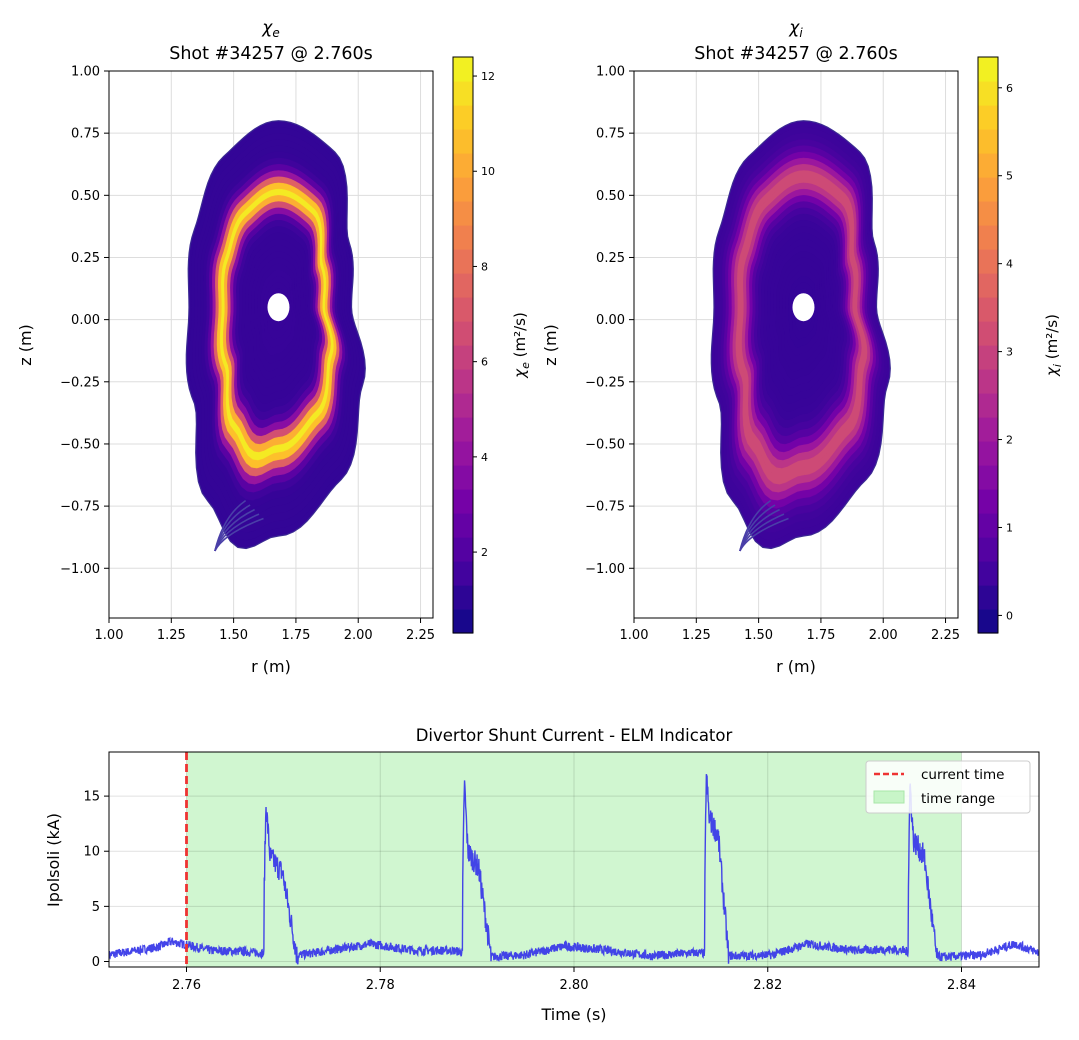  I want to click on y-tick-label: −0.75, so click(605, 507).